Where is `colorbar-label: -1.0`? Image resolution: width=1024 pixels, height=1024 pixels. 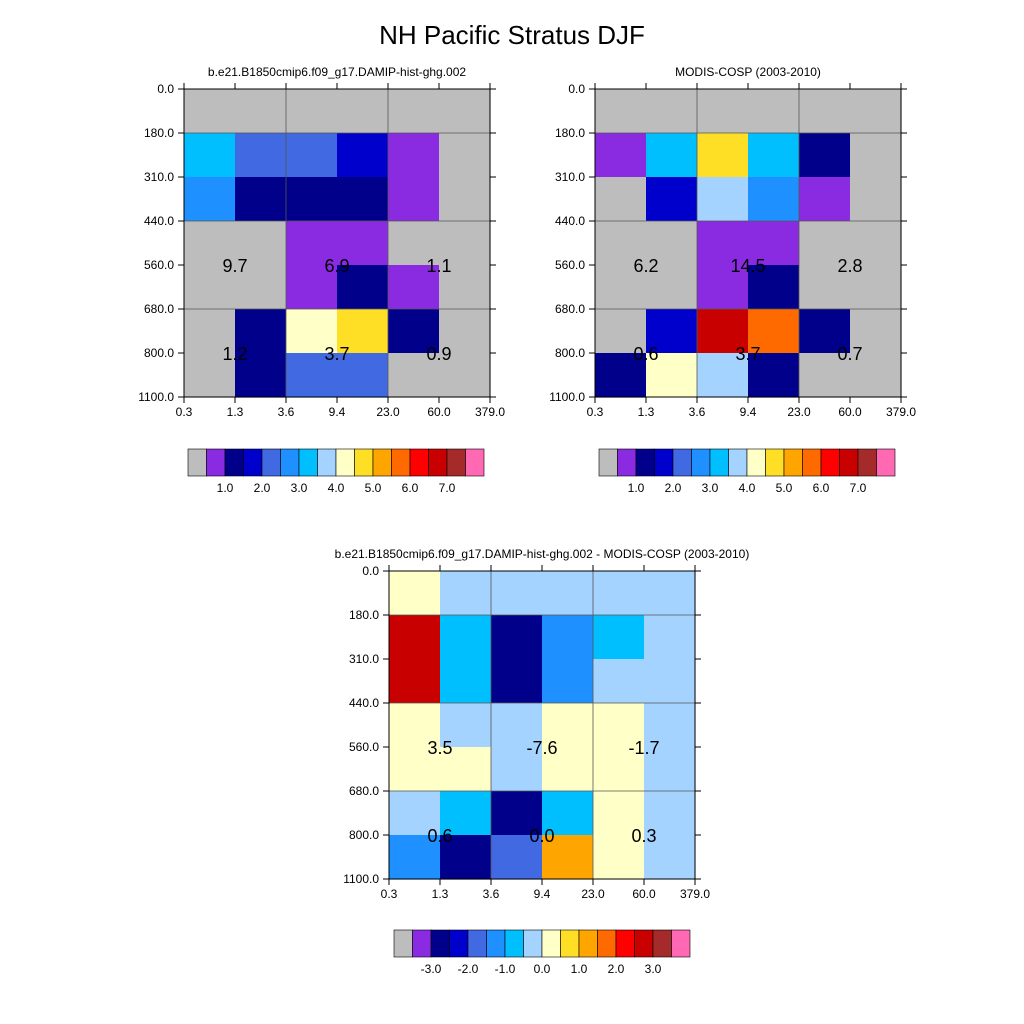 colorbar-label: -1.0 is located at coordinates (505, 969).